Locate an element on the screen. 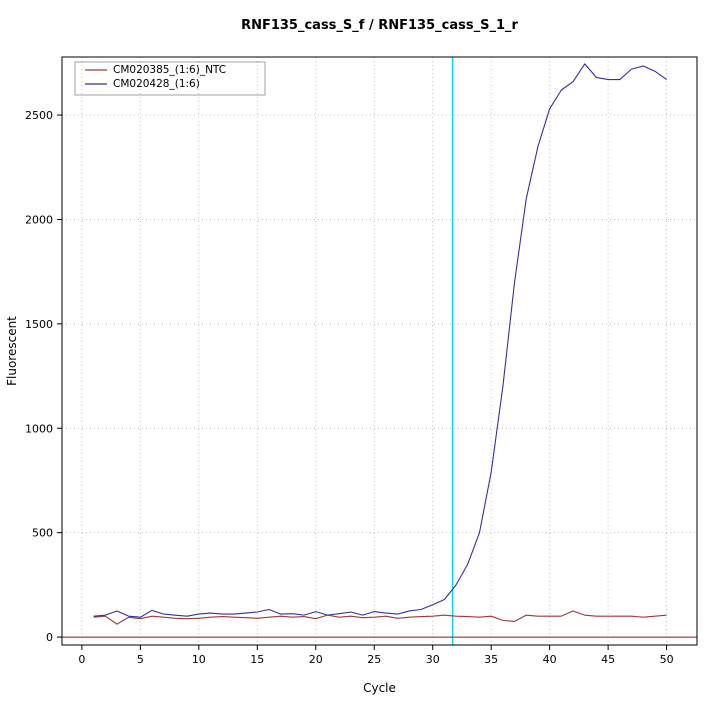  series-line-ntc is located at coordinates (380, 617).